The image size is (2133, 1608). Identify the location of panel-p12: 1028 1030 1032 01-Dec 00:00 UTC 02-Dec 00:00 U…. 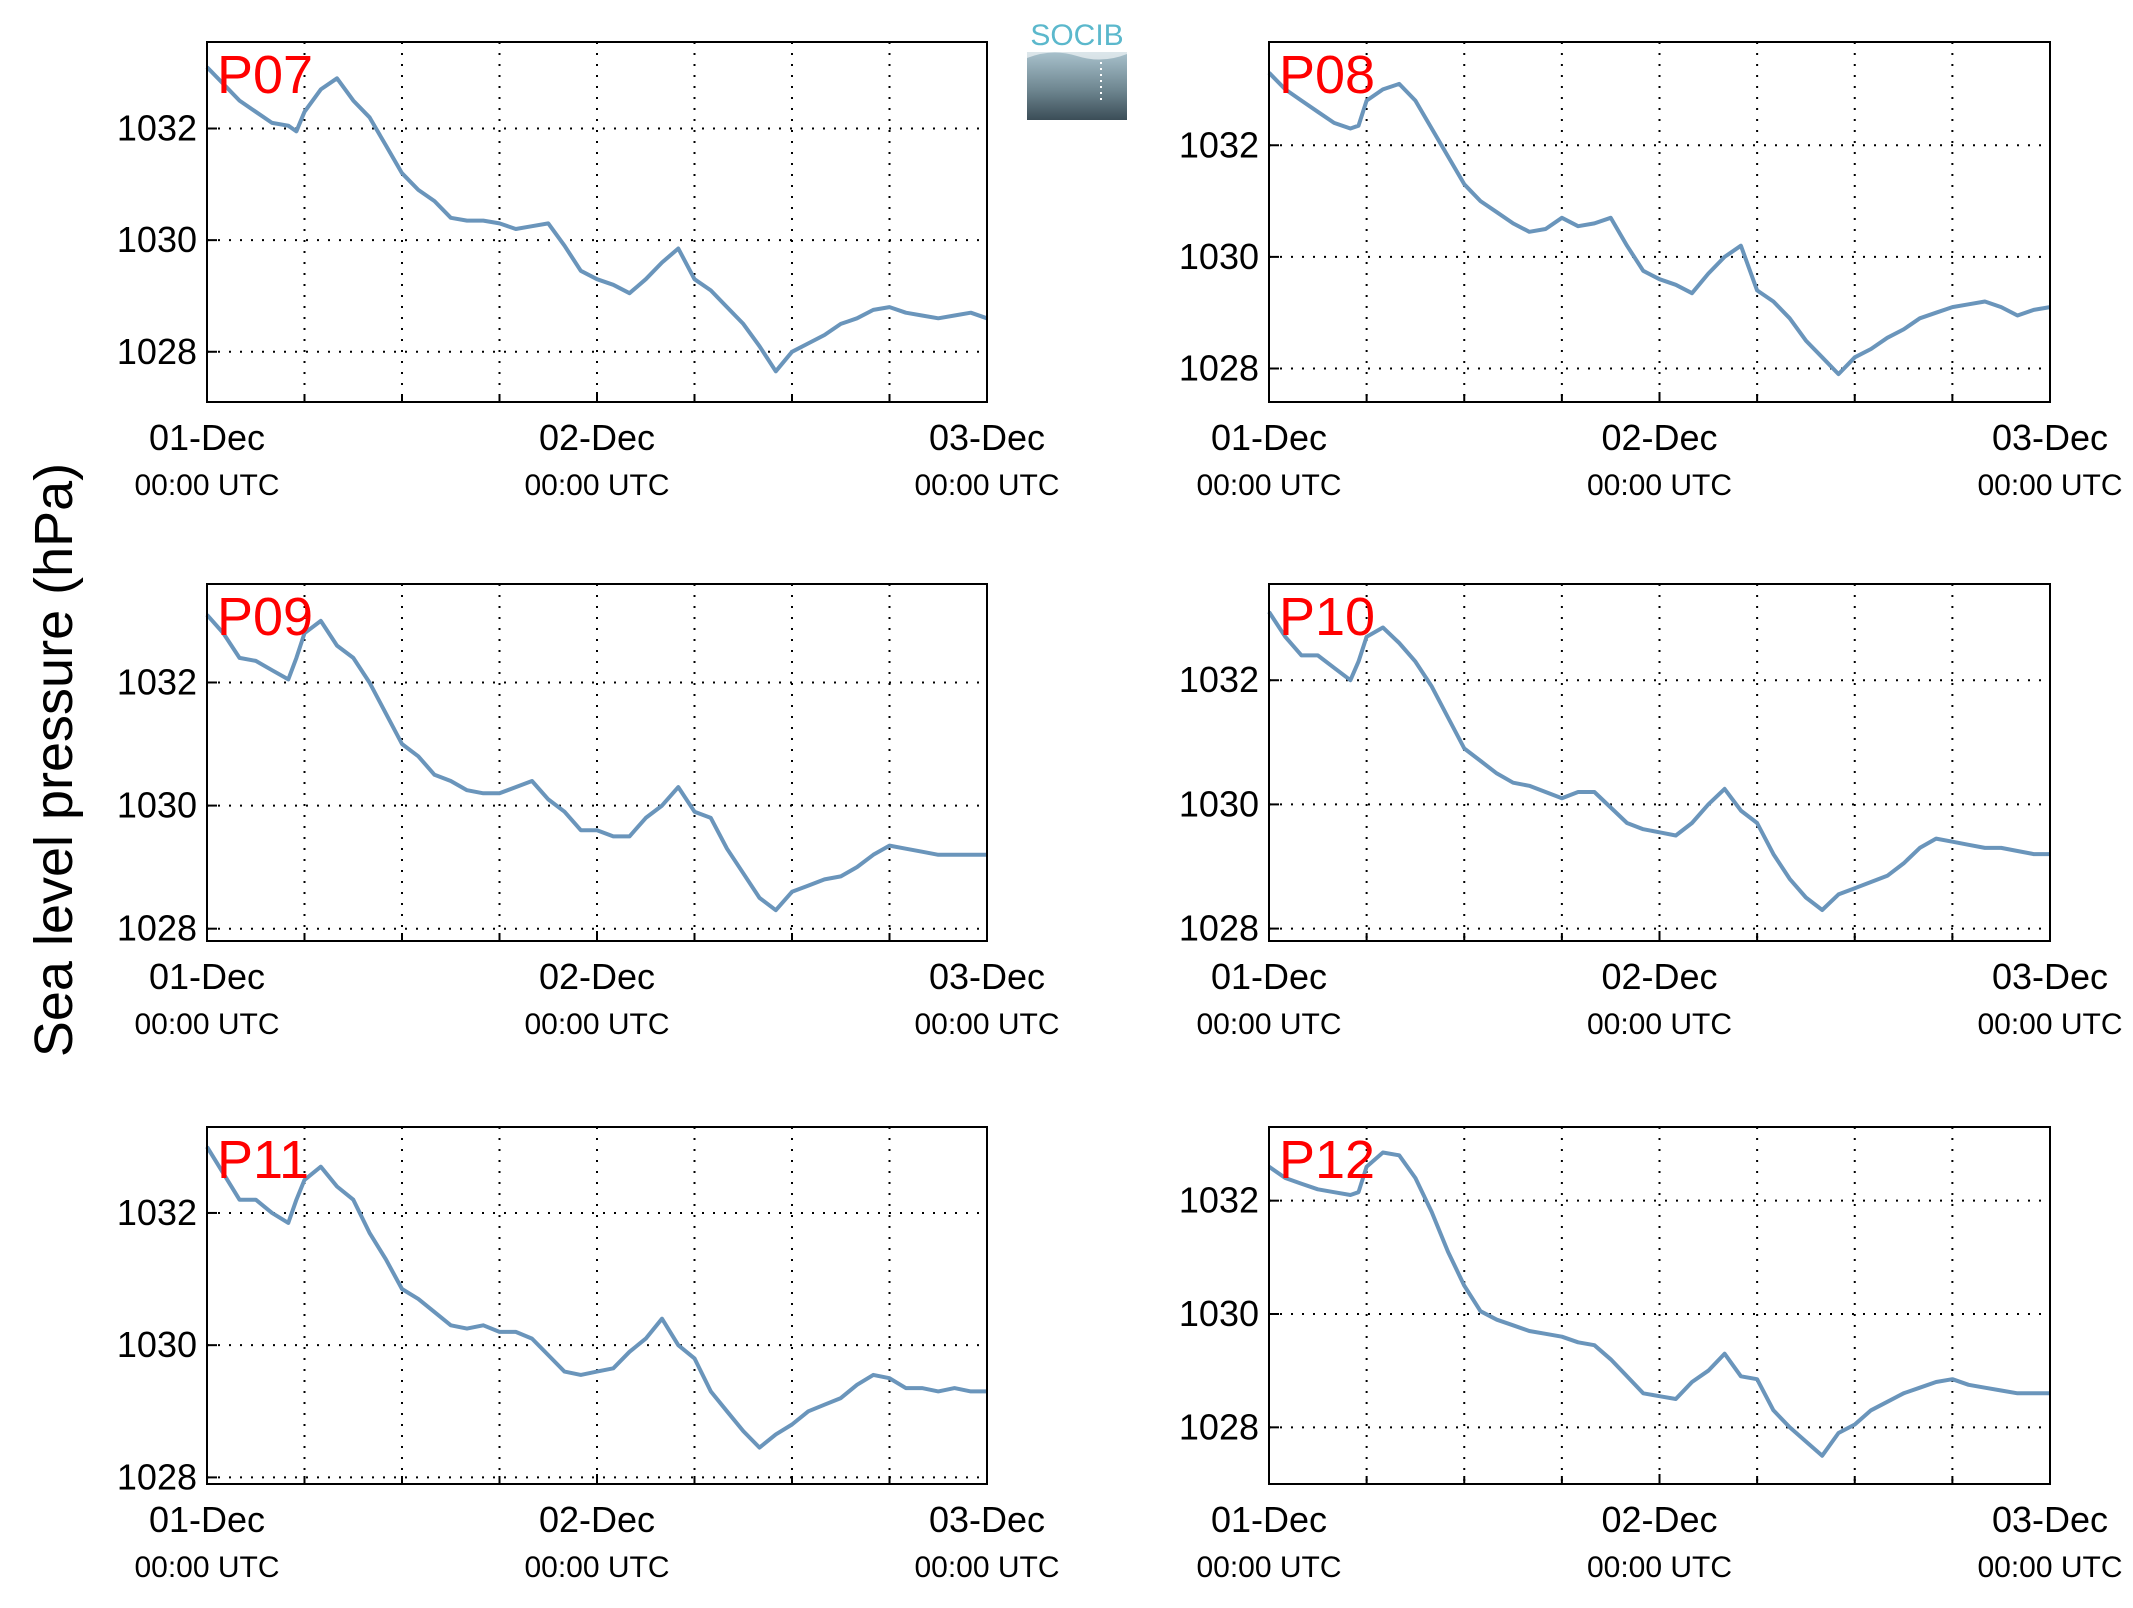
(1651, 1355).